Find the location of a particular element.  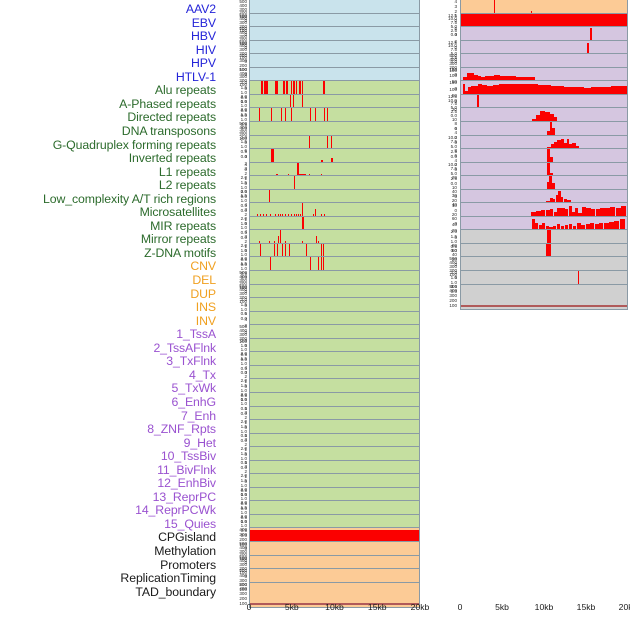

track-label-l2-repeats: L2 repeats is located at coordinates (187, 185).